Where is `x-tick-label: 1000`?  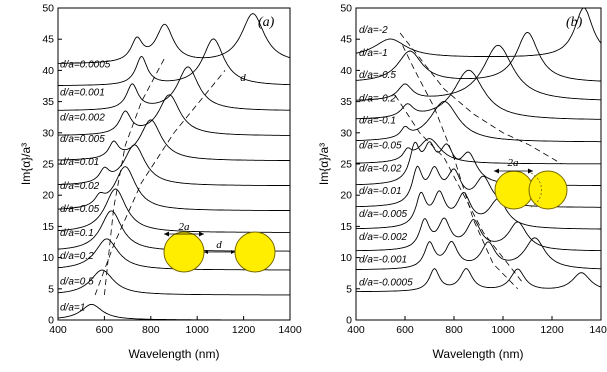
x-tick-label: 1000 is located at coordinates (503, 330).